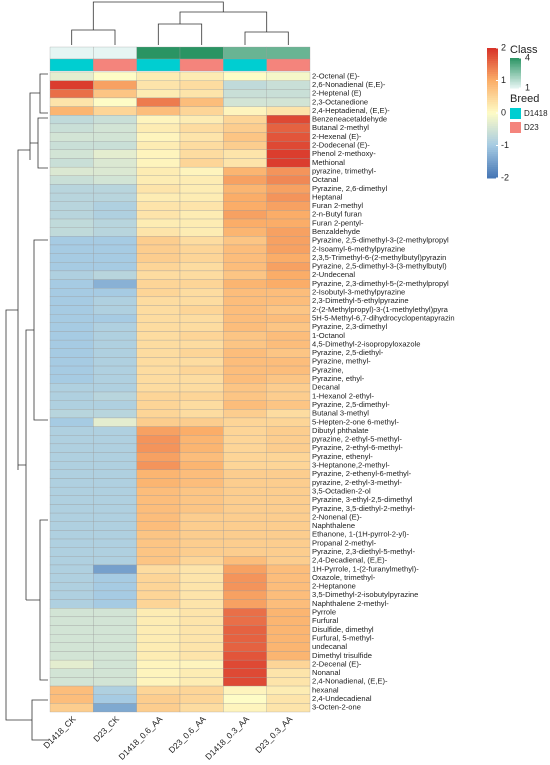 Image resolution: width=550 pixels, height=765 pixels. Describe the element at coordinates (380, 309) in the screenshot. I see `row-label: 2-(2-Methylpropyl)-3-(1-methylethyl)pyra` at that location.